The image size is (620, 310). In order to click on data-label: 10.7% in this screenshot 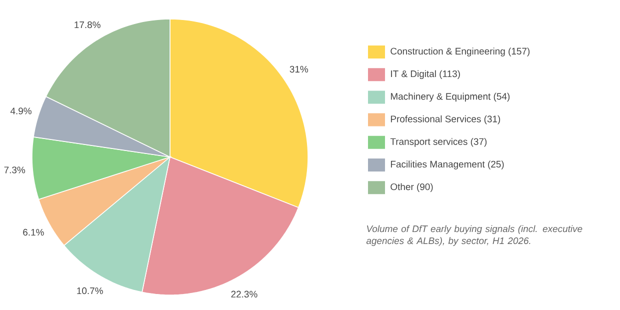, I will do `click(90, 290)`.